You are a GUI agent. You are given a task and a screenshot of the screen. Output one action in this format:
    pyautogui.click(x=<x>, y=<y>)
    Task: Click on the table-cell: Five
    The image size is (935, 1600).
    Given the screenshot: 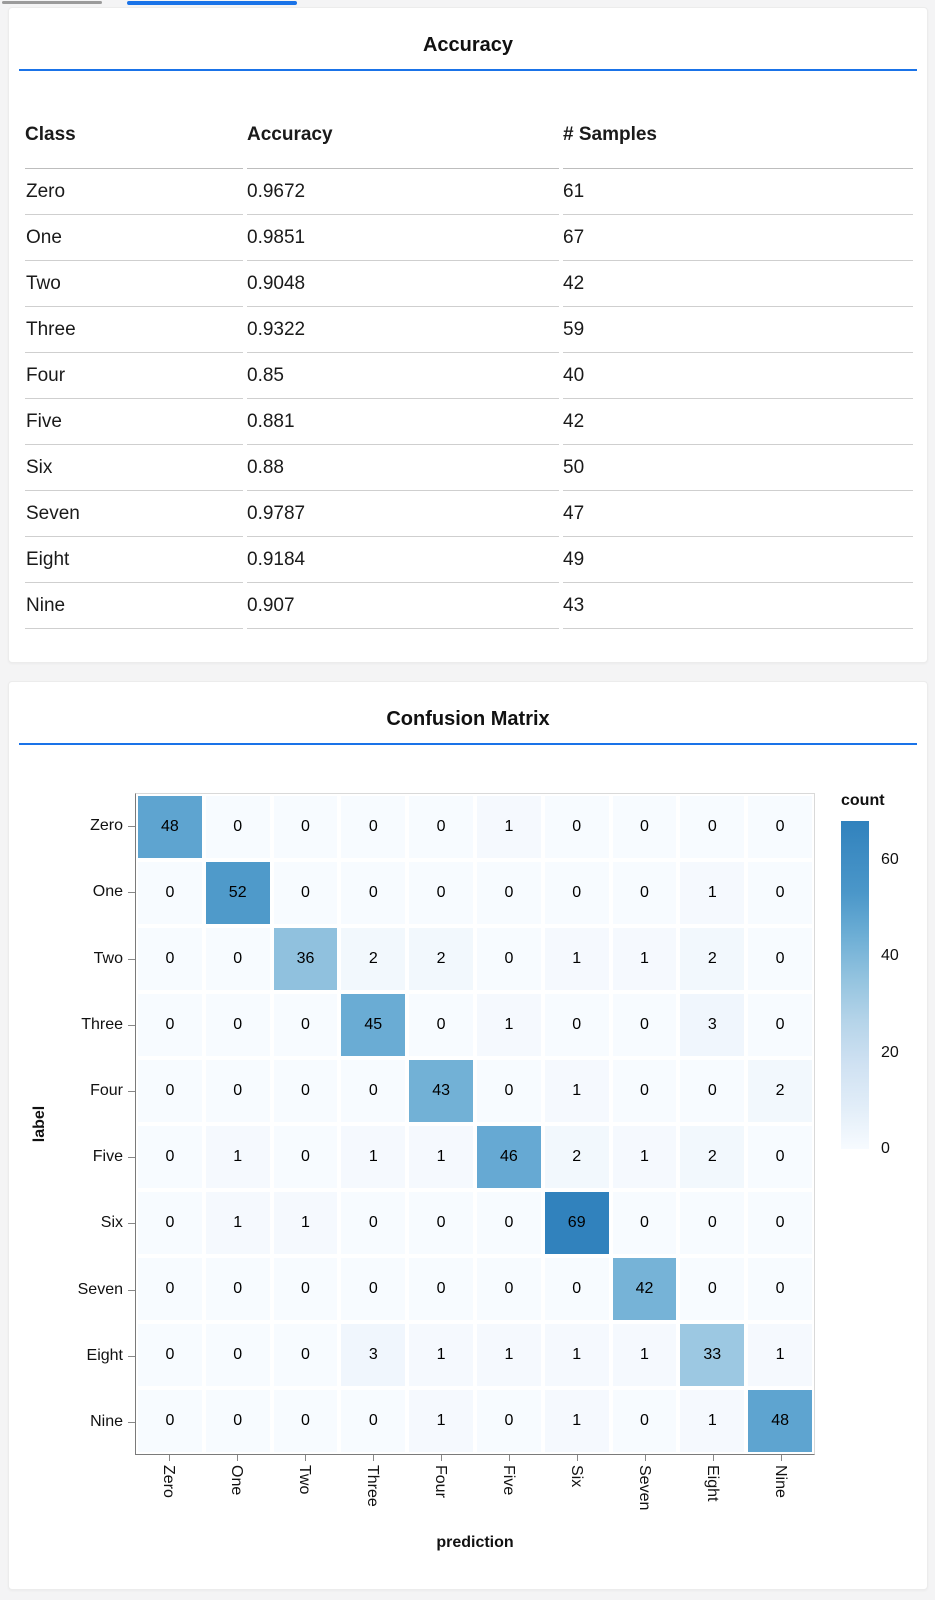 What is the action you would take?
    pyautogui.click(x=134, y=422)
    